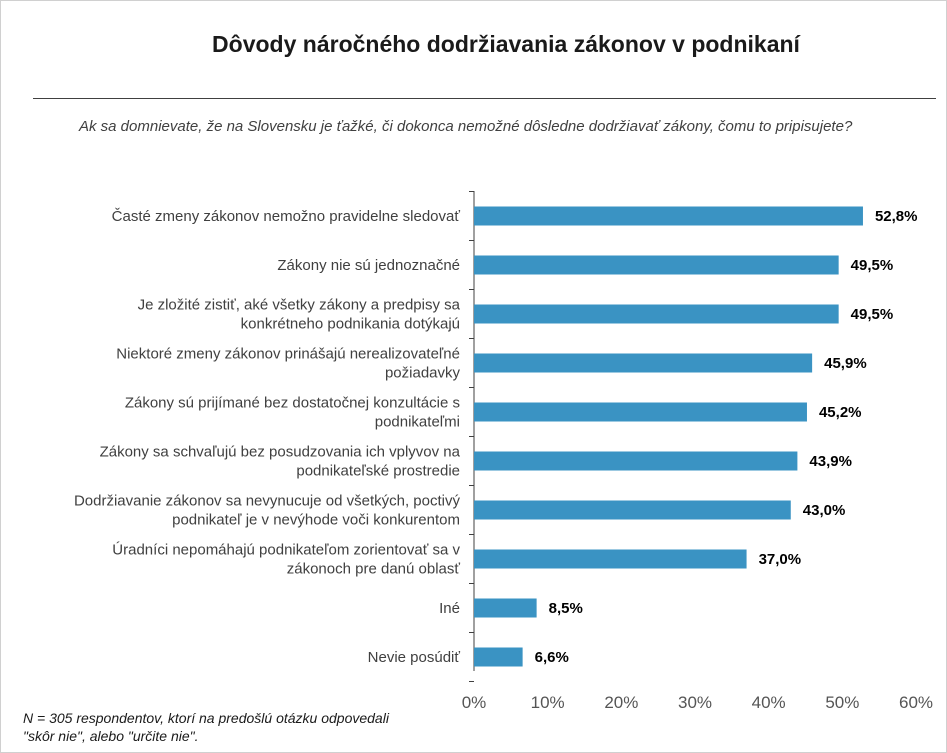 This screenshot has width=947, height=753. What do you see at coordinates (350, 324) in the screenshot?
I see `category-label-line: konkrétneho podnikania dotýkajú` at bounding box center [350, 324].